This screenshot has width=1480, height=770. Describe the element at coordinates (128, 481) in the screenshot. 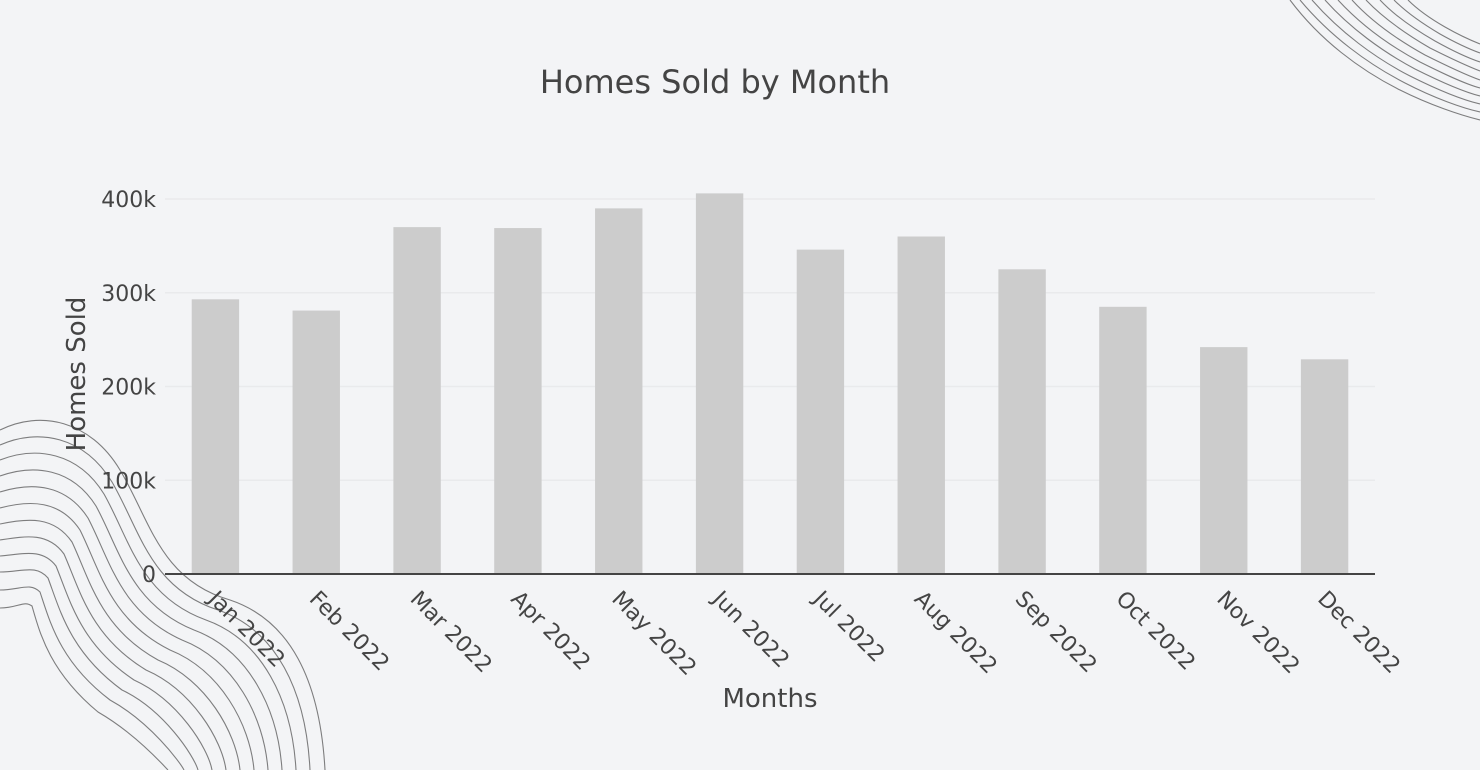

I see `y-tick-label: 100k` at that location.